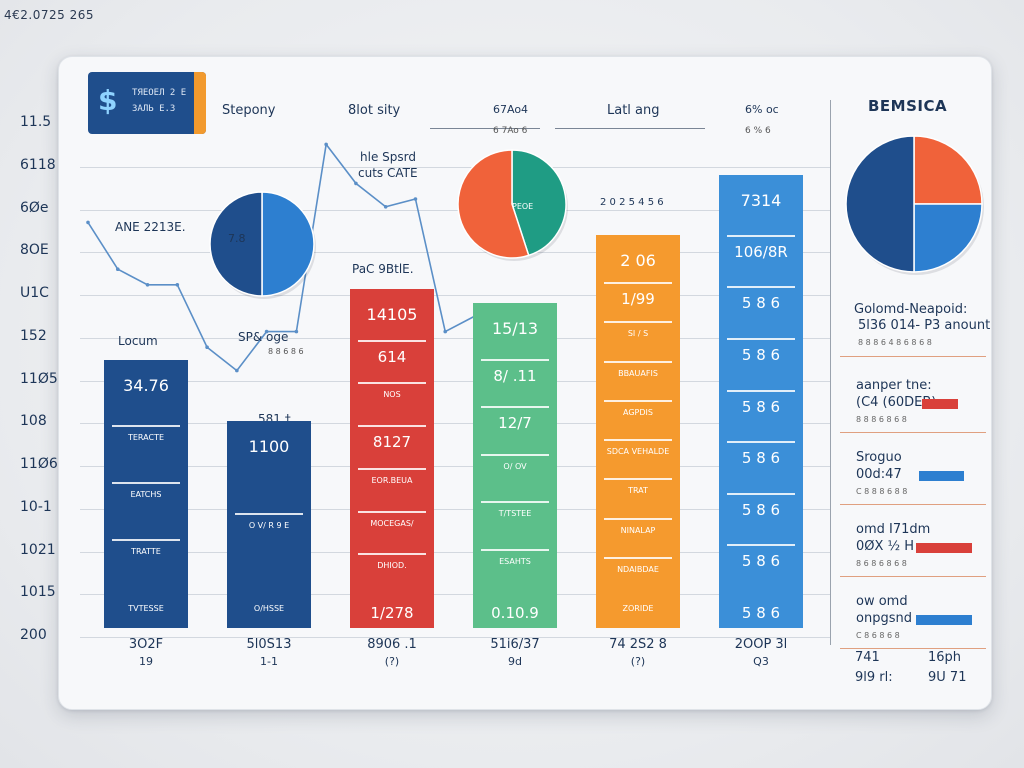  Describe the element at coordinates (515, 513) in the screenshot. I see `bar-label: T/TSTEE` at that location.